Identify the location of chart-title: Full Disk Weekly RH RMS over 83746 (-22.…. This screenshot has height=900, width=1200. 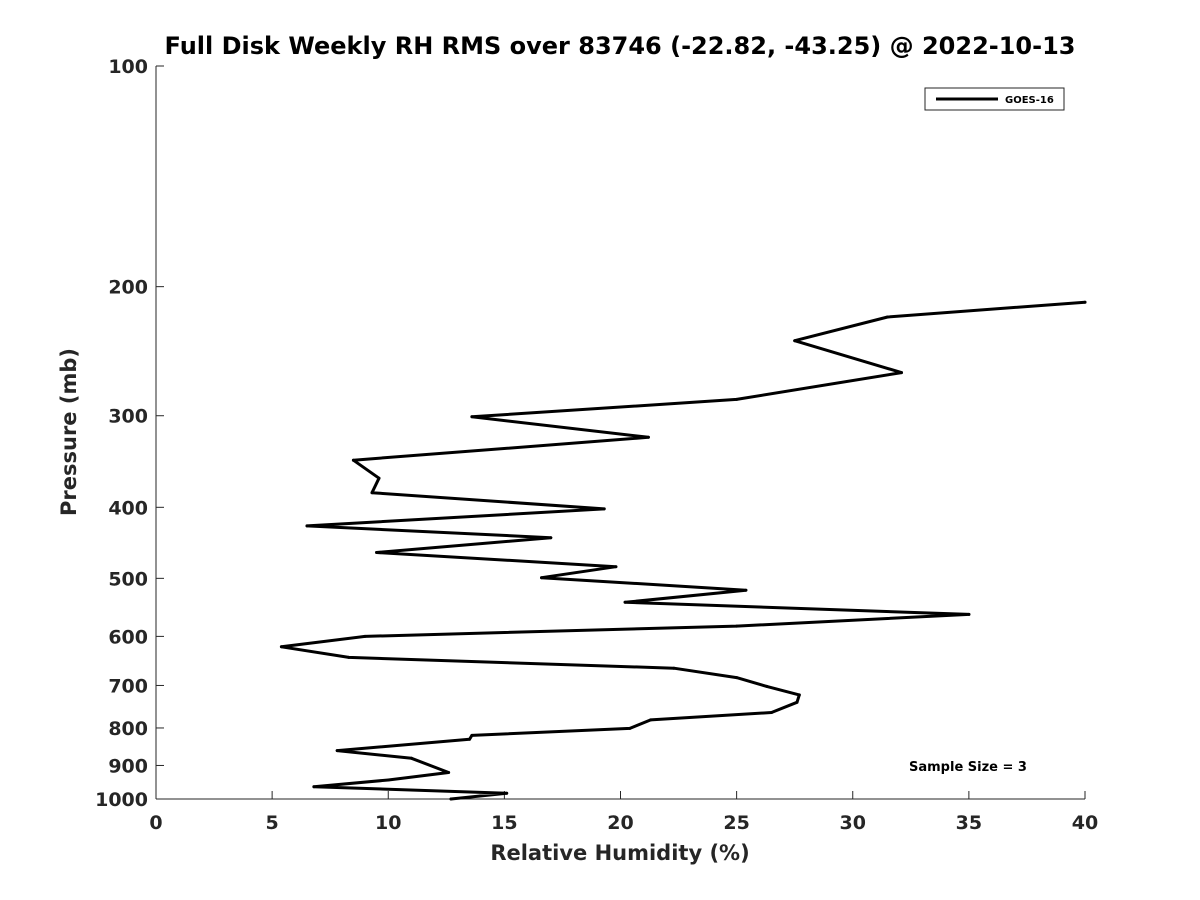
(620, 46).